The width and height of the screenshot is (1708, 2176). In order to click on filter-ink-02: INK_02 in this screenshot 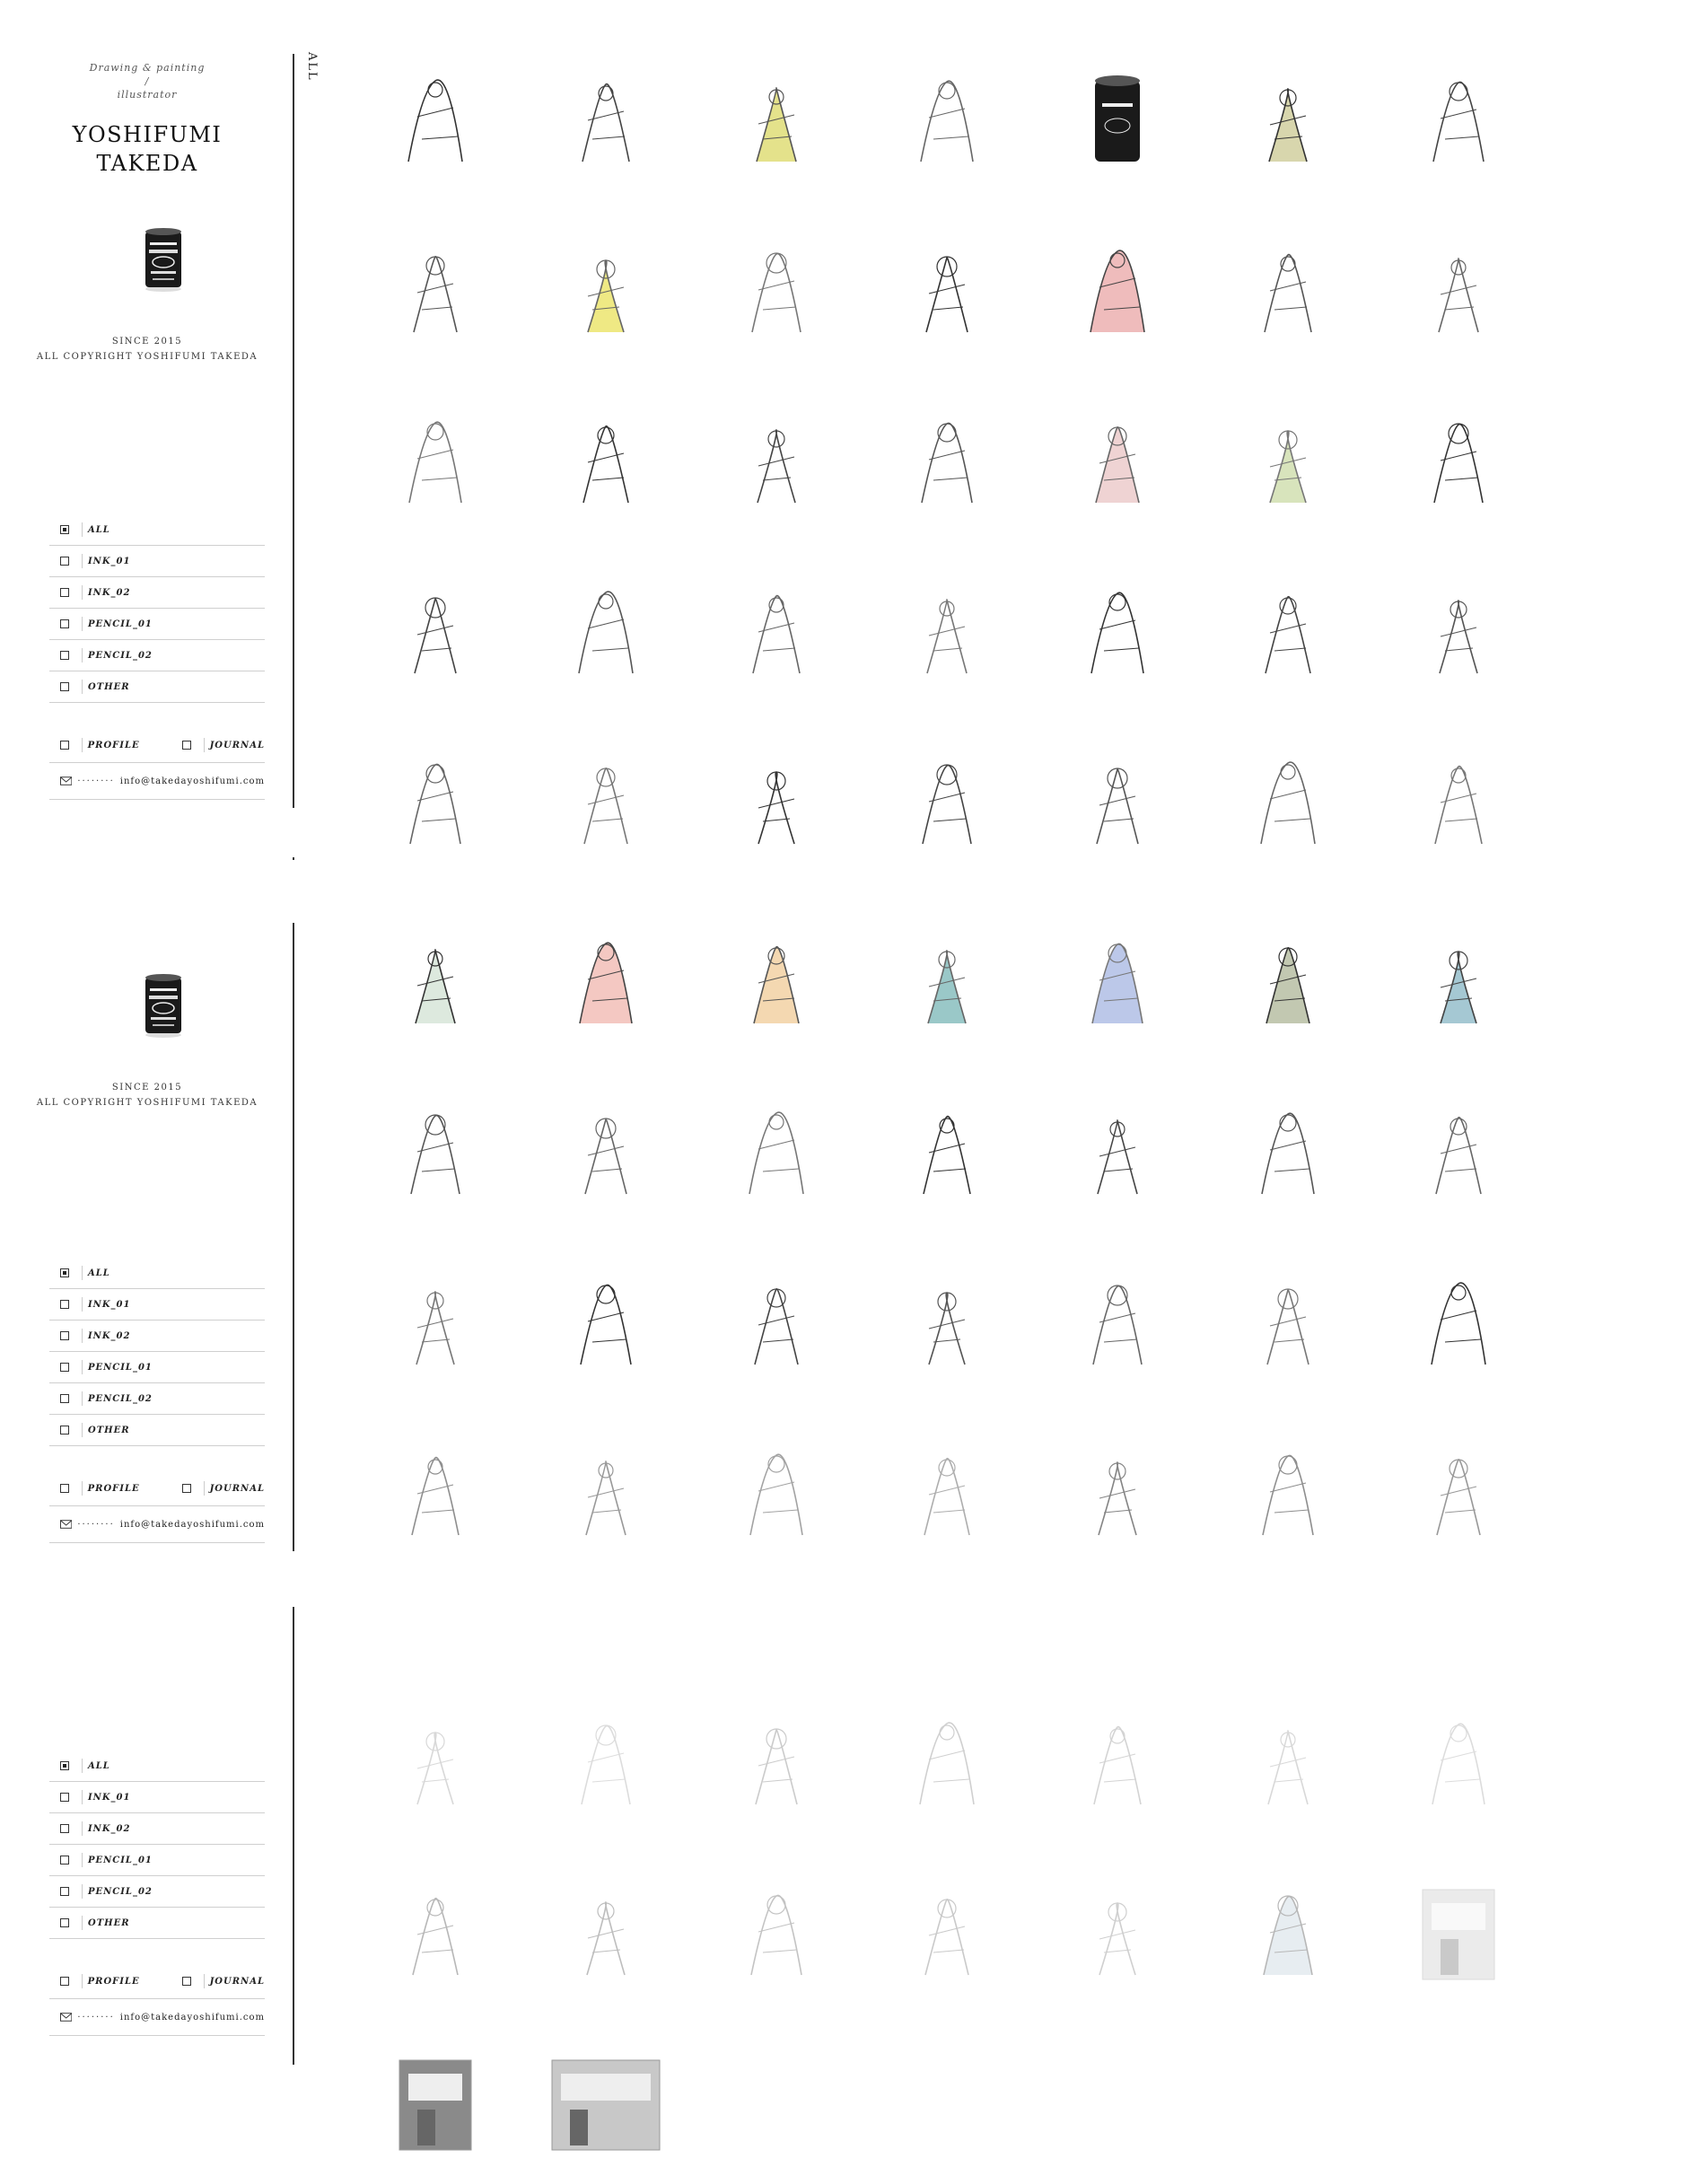, I will do `click(157, 593)`.